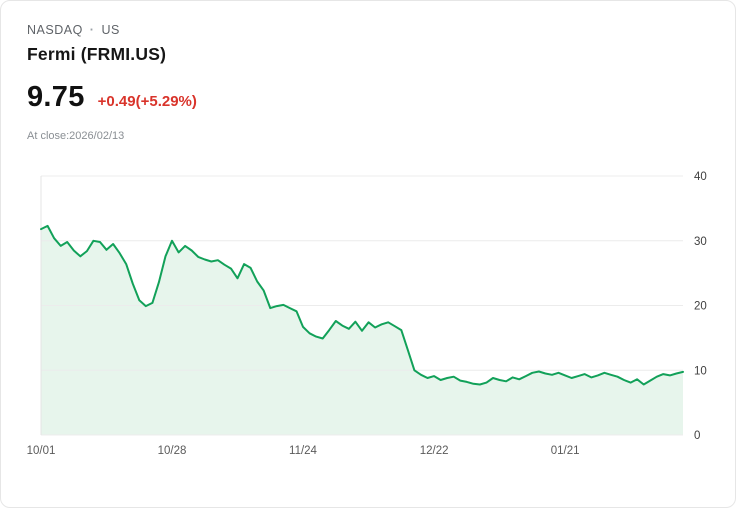 The image size is (736, 508). What do you see at coordinates (700, 242) in the screenshot?
I see `y-axis-tick-label: 30` at bounding box center [700, 242].